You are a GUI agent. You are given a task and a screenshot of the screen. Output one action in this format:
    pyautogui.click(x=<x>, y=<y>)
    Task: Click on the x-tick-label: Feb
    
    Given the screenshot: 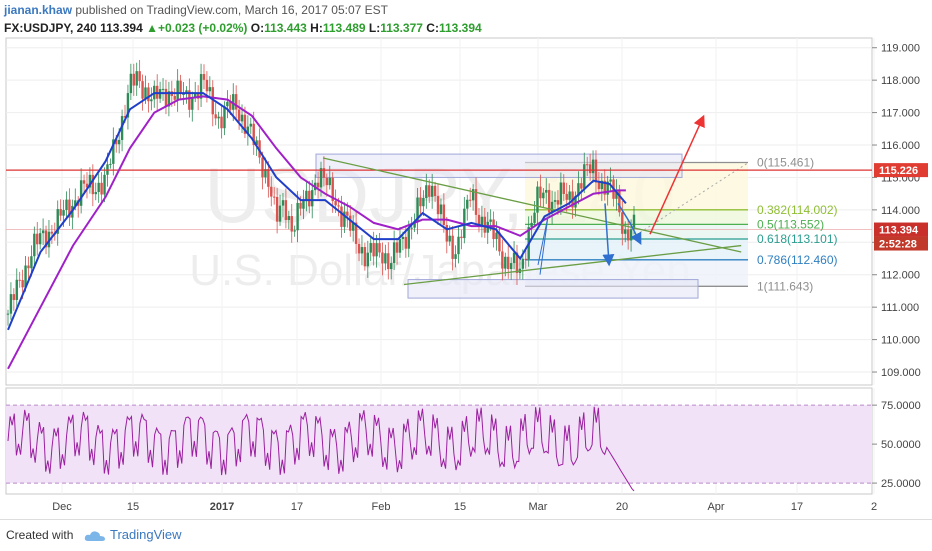 What is the action you would take?
    pyautogui.click(x=381, y=507)
    